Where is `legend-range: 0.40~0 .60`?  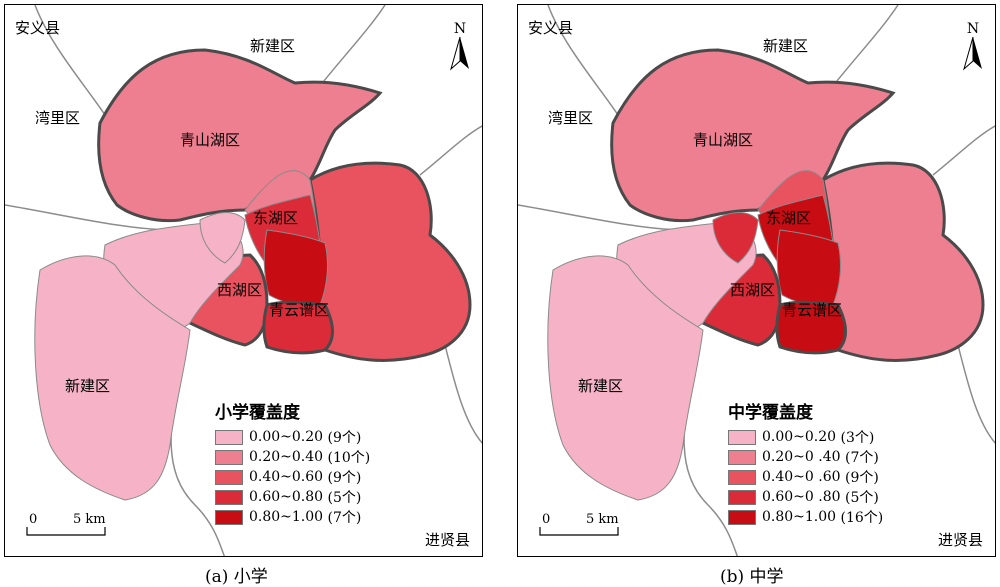
legend-range: 0.40~0 .60 is located at coordinates (801, 477).